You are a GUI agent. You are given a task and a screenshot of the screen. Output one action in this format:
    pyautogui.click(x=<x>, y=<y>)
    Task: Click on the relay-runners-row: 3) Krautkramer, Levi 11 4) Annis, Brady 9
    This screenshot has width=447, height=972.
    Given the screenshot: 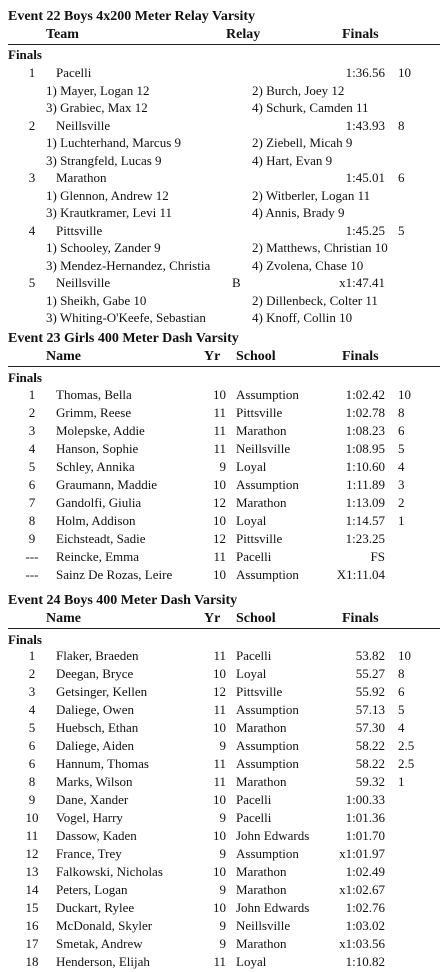 What is the action you would take?
    pyautogui.click(x=223, y=213)
    